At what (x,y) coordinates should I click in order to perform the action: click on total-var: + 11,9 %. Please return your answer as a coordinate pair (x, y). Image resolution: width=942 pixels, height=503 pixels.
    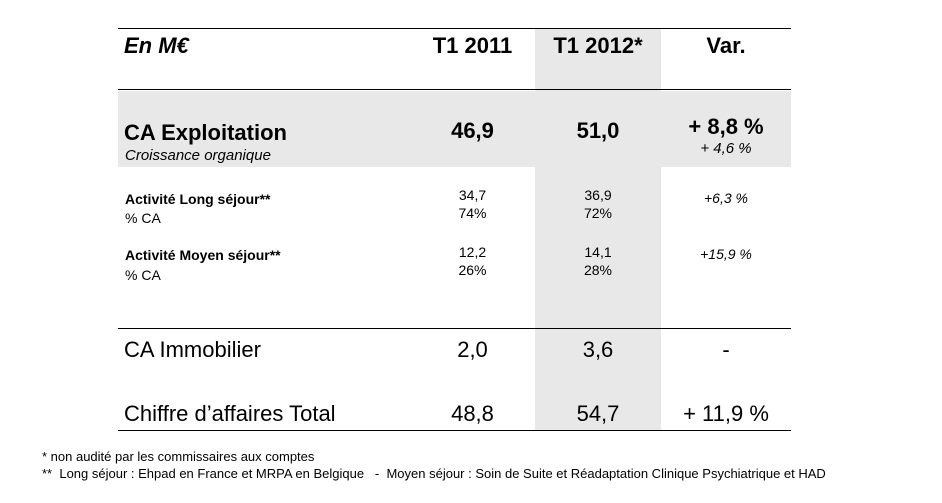
    Looking at the image, I should click on (726, 413).